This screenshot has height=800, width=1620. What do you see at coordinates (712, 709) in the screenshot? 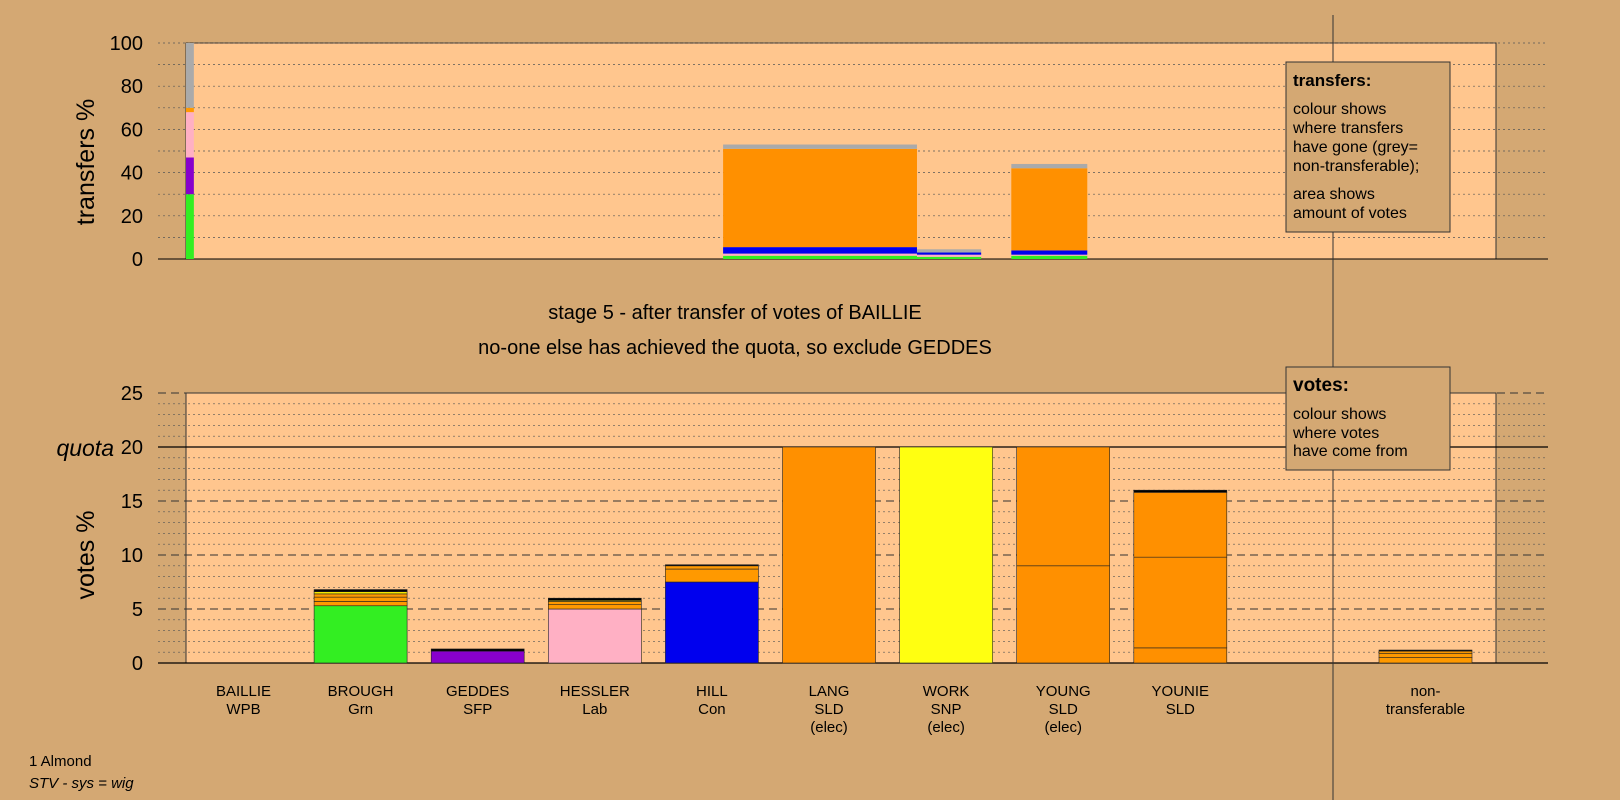
I see `candidate-label: Con` at bounding box center [712, 709].